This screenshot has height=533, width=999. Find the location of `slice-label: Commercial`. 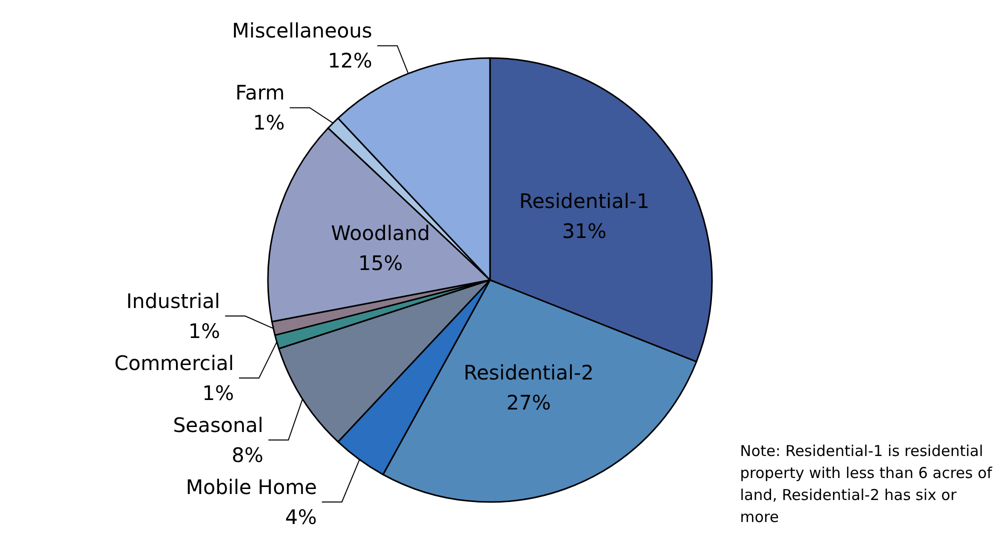

slice-label: Commercial is located at coordinates (174, 363).